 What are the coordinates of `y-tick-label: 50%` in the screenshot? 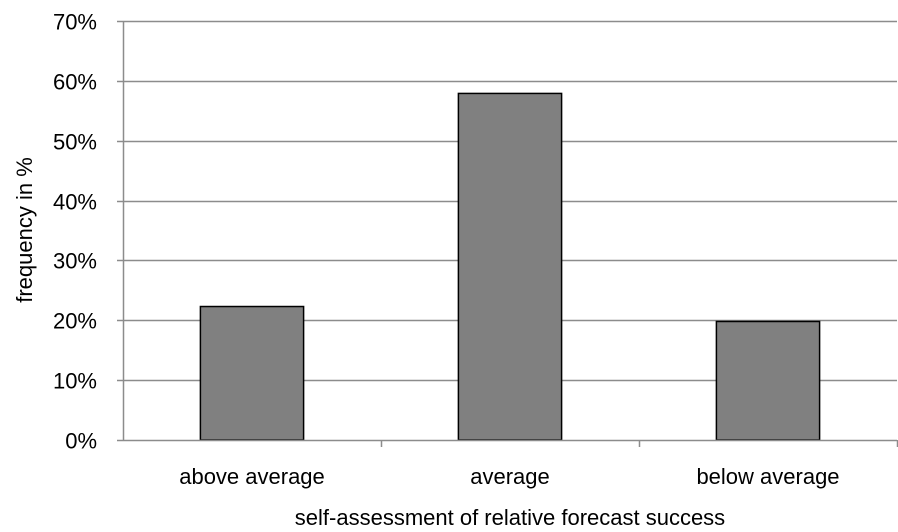 It's located at (75, 142).